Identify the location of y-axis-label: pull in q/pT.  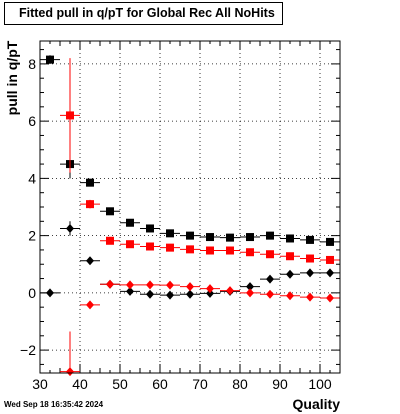
(12, 78).